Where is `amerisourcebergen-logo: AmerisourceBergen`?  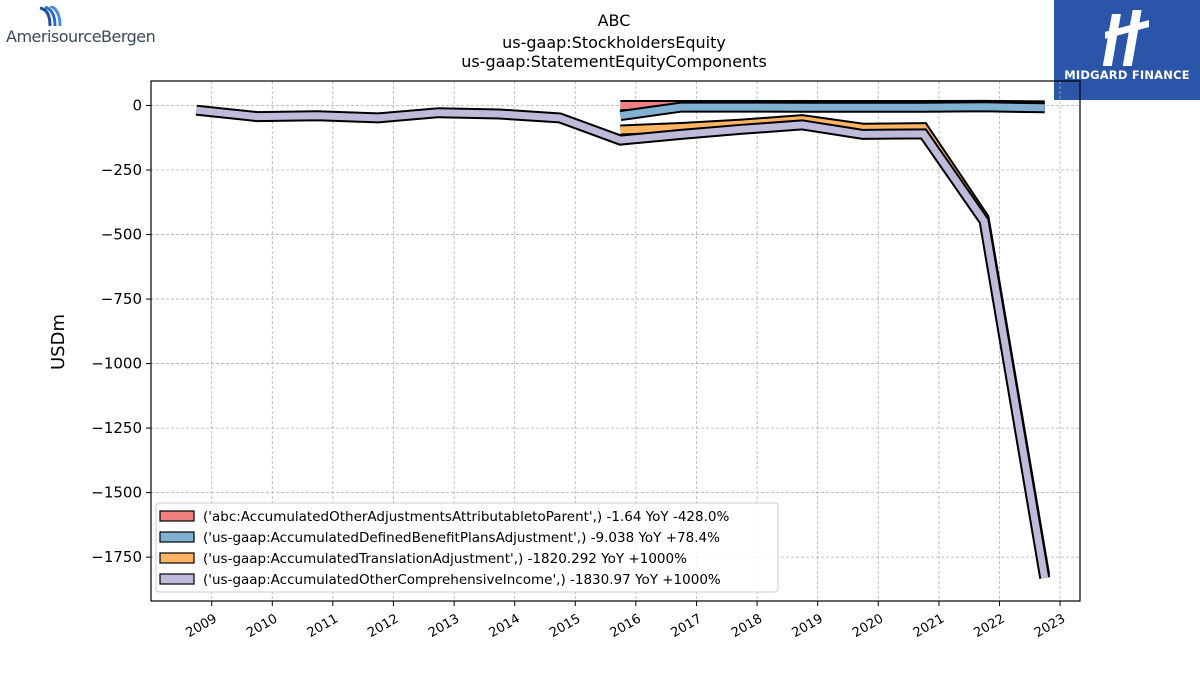 amerisourcebergen-logo: AmerisourceBergen is located at coordinates (86, 27).